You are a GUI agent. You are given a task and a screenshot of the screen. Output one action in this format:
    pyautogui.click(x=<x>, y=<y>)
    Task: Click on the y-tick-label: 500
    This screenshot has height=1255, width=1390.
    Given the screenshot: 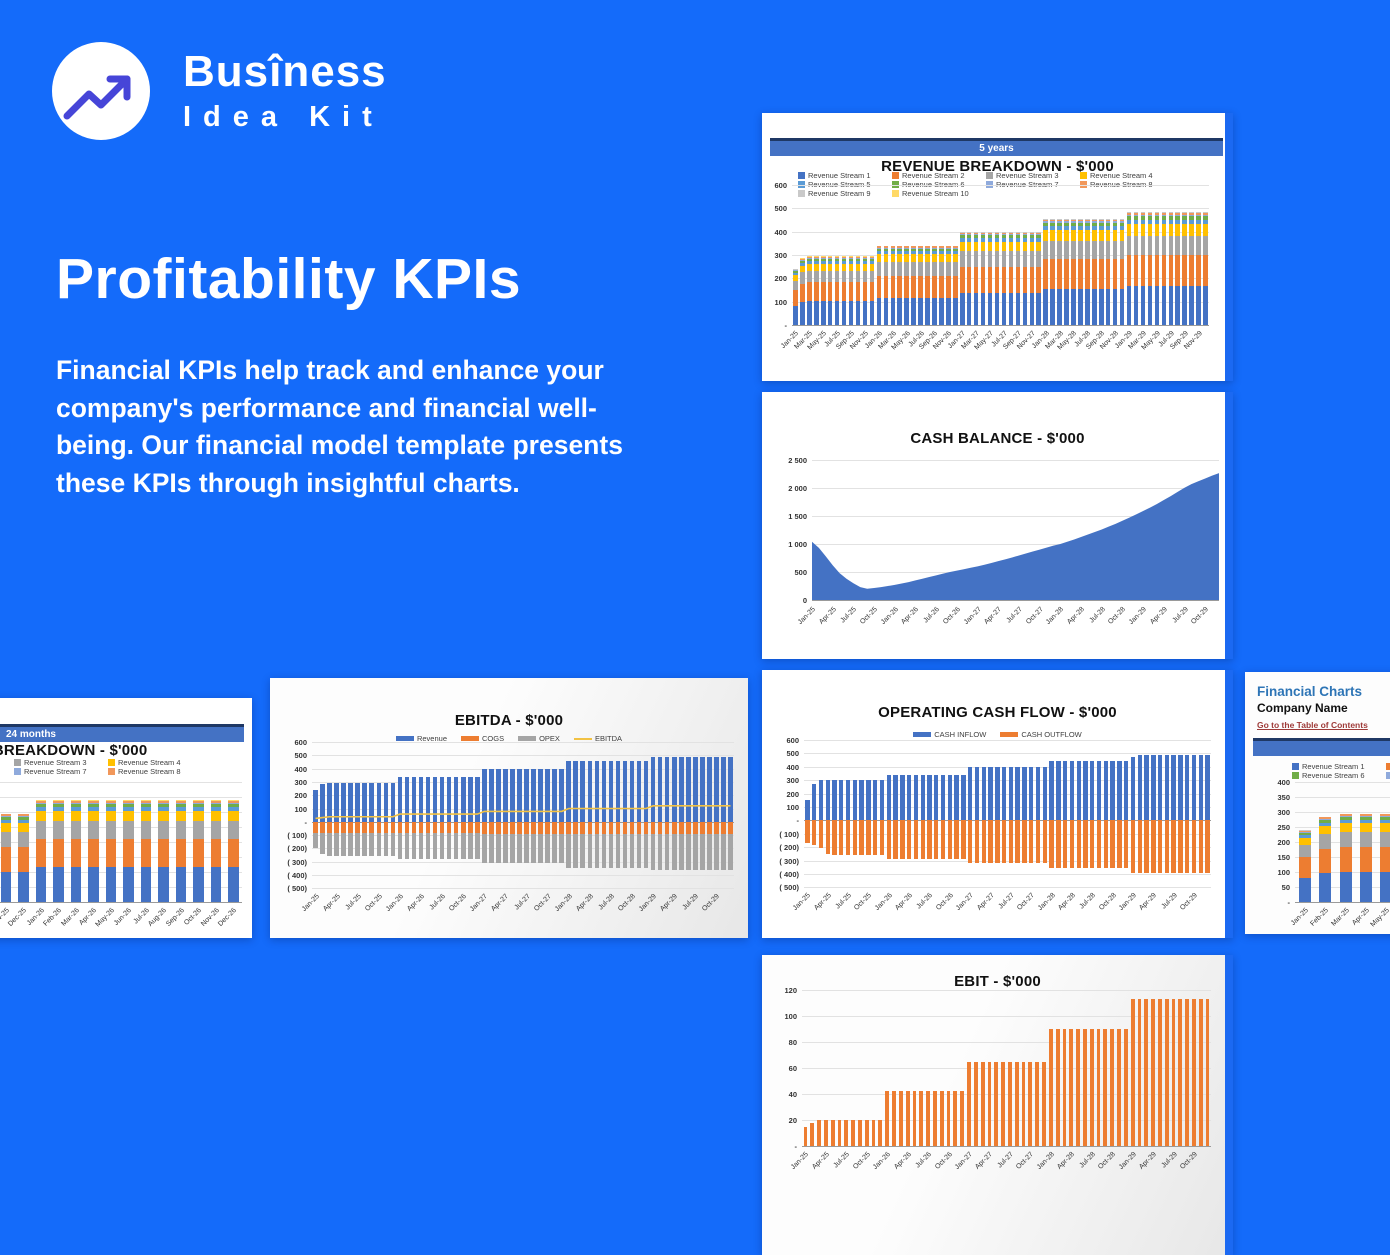 What is the action you would take?
    pyautogui.click(x=288, y=755)
    